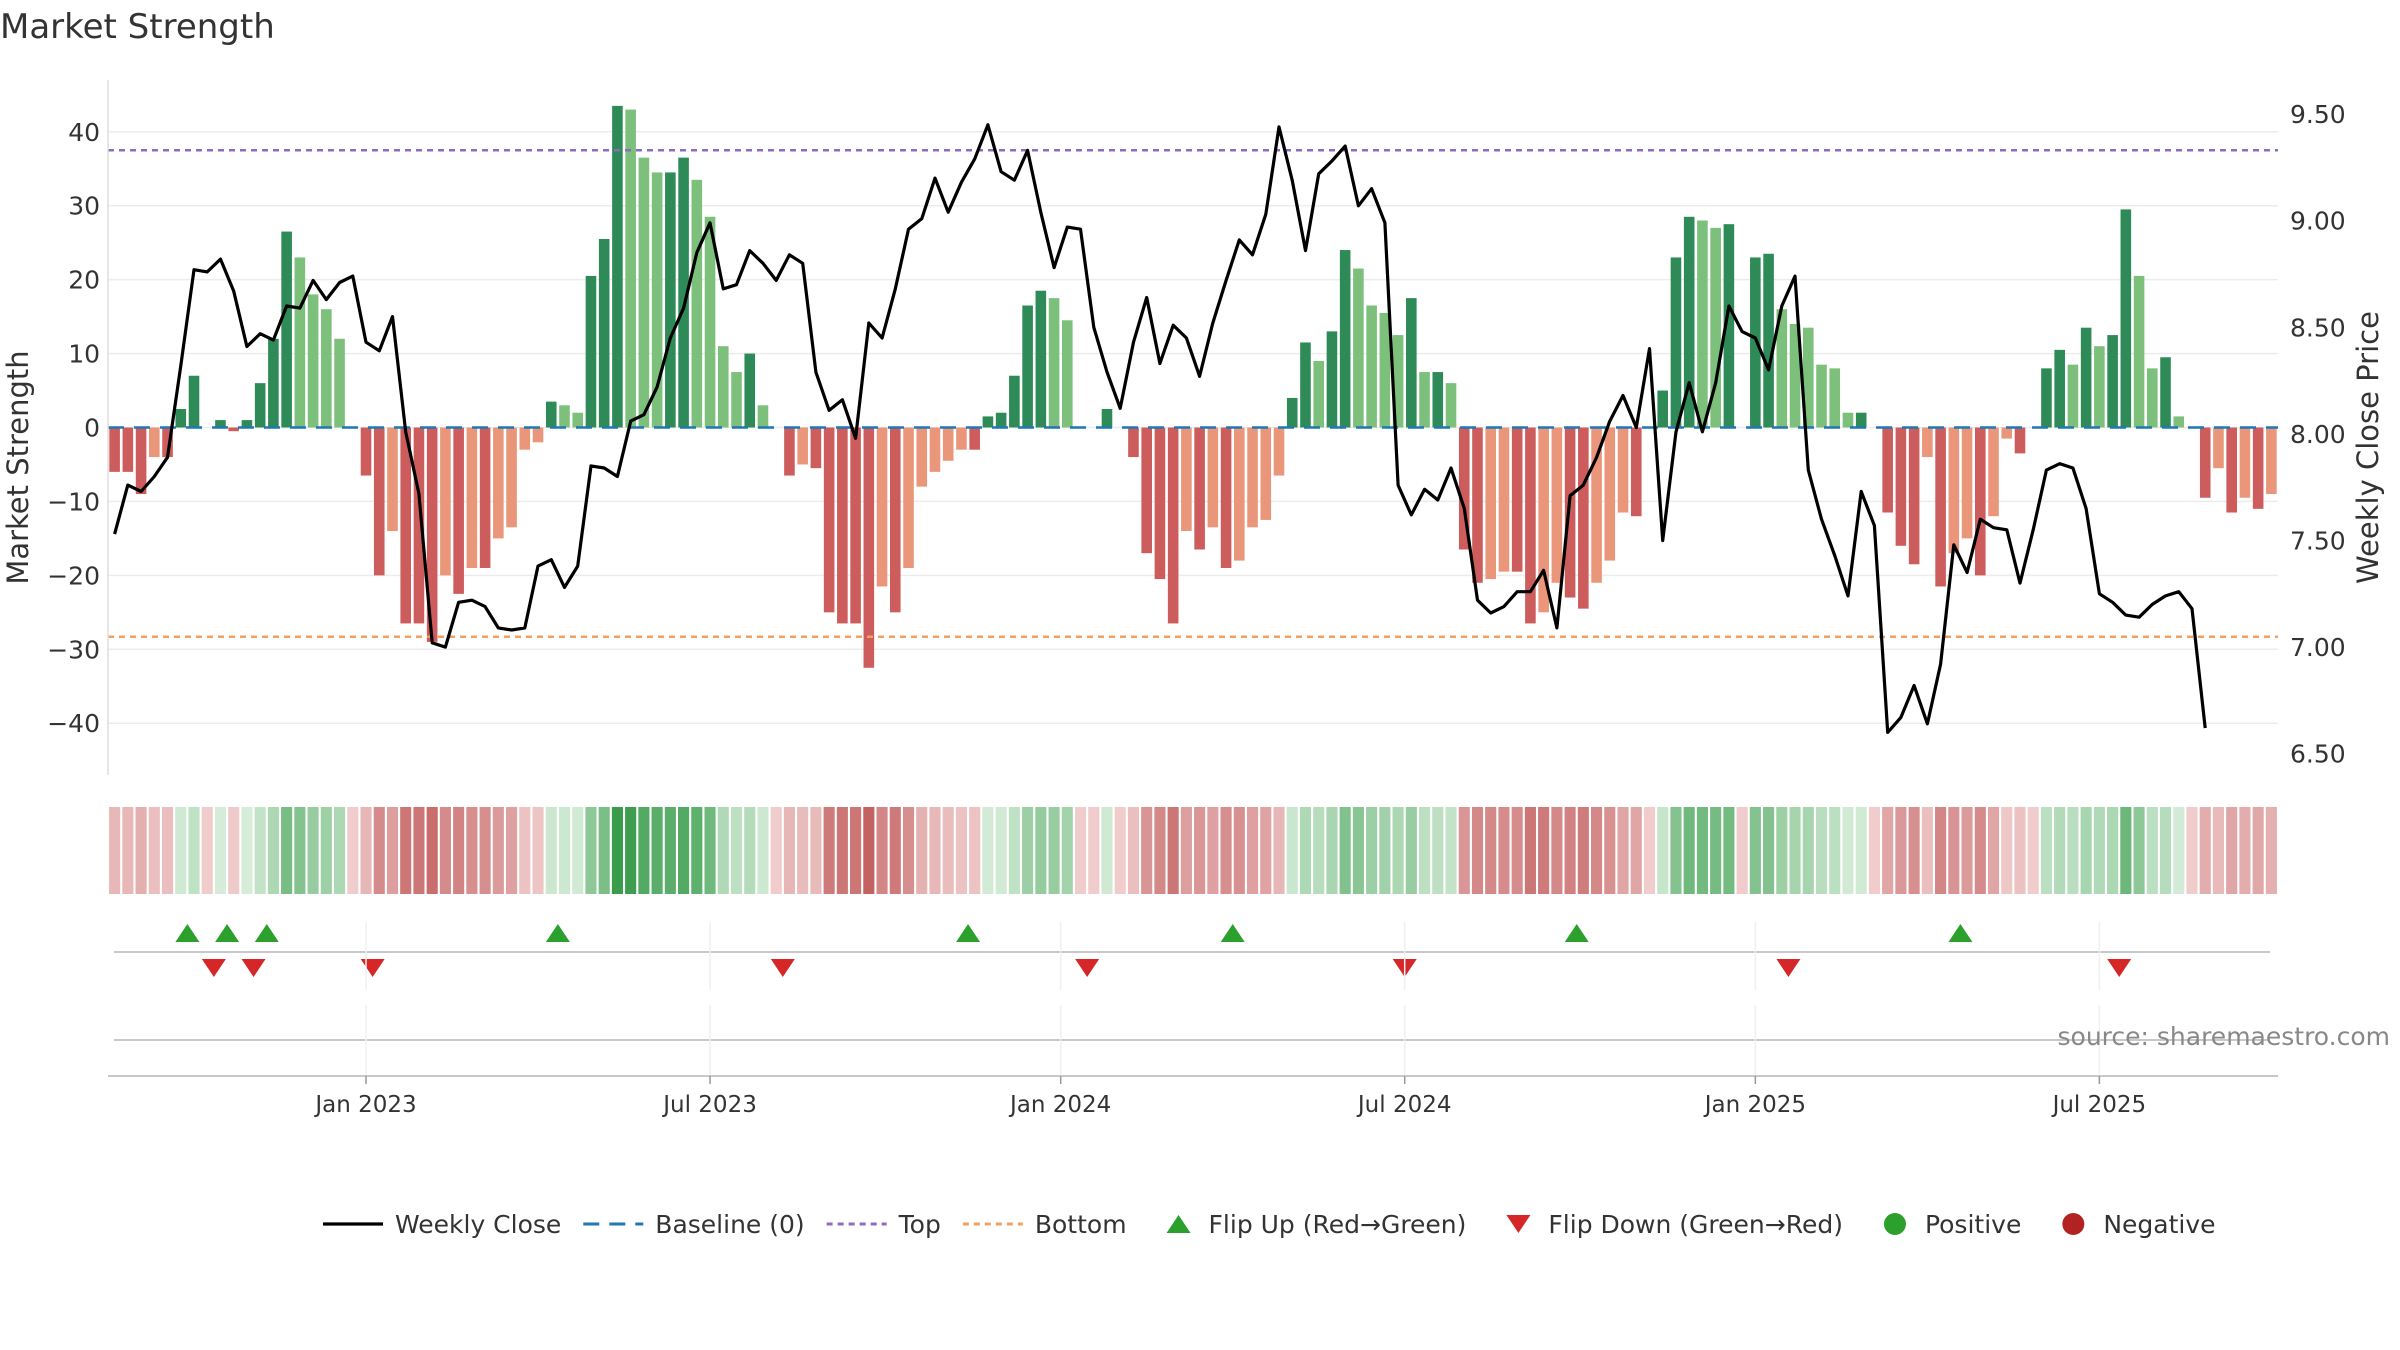 The height and width of the screenshot is (1350, 2400). What do you see at coordinates (2318, 221) in the screenshot?
I see `right-tick-label: 9.00` at bounding box center [2318, 221].